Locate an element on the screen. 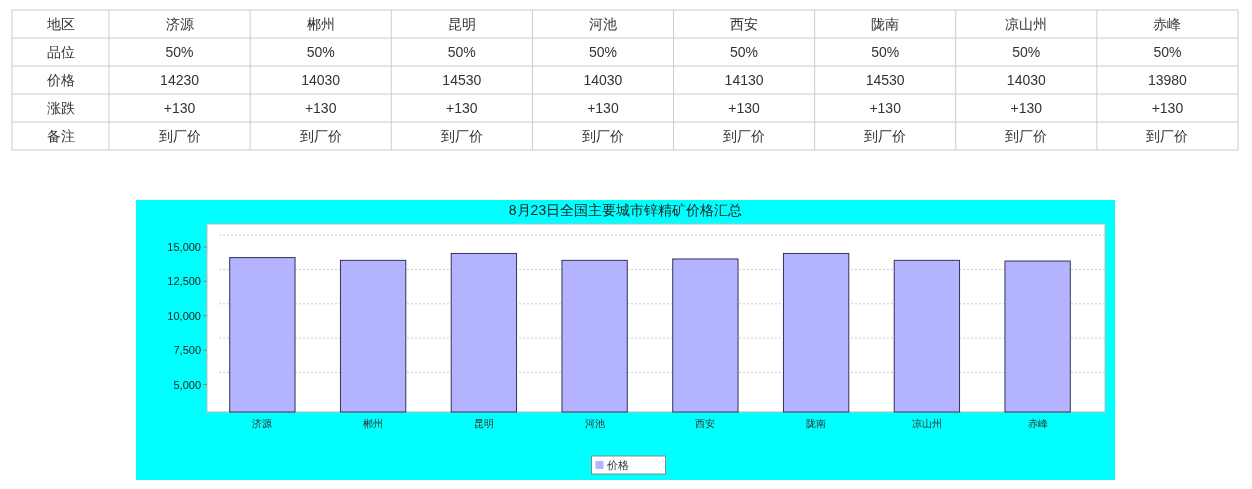 This screenshot has height=489, width=1252. chart-title: 8月23日全国主要城市锌精矿价格汇总 is located at coordinates (625, 210).